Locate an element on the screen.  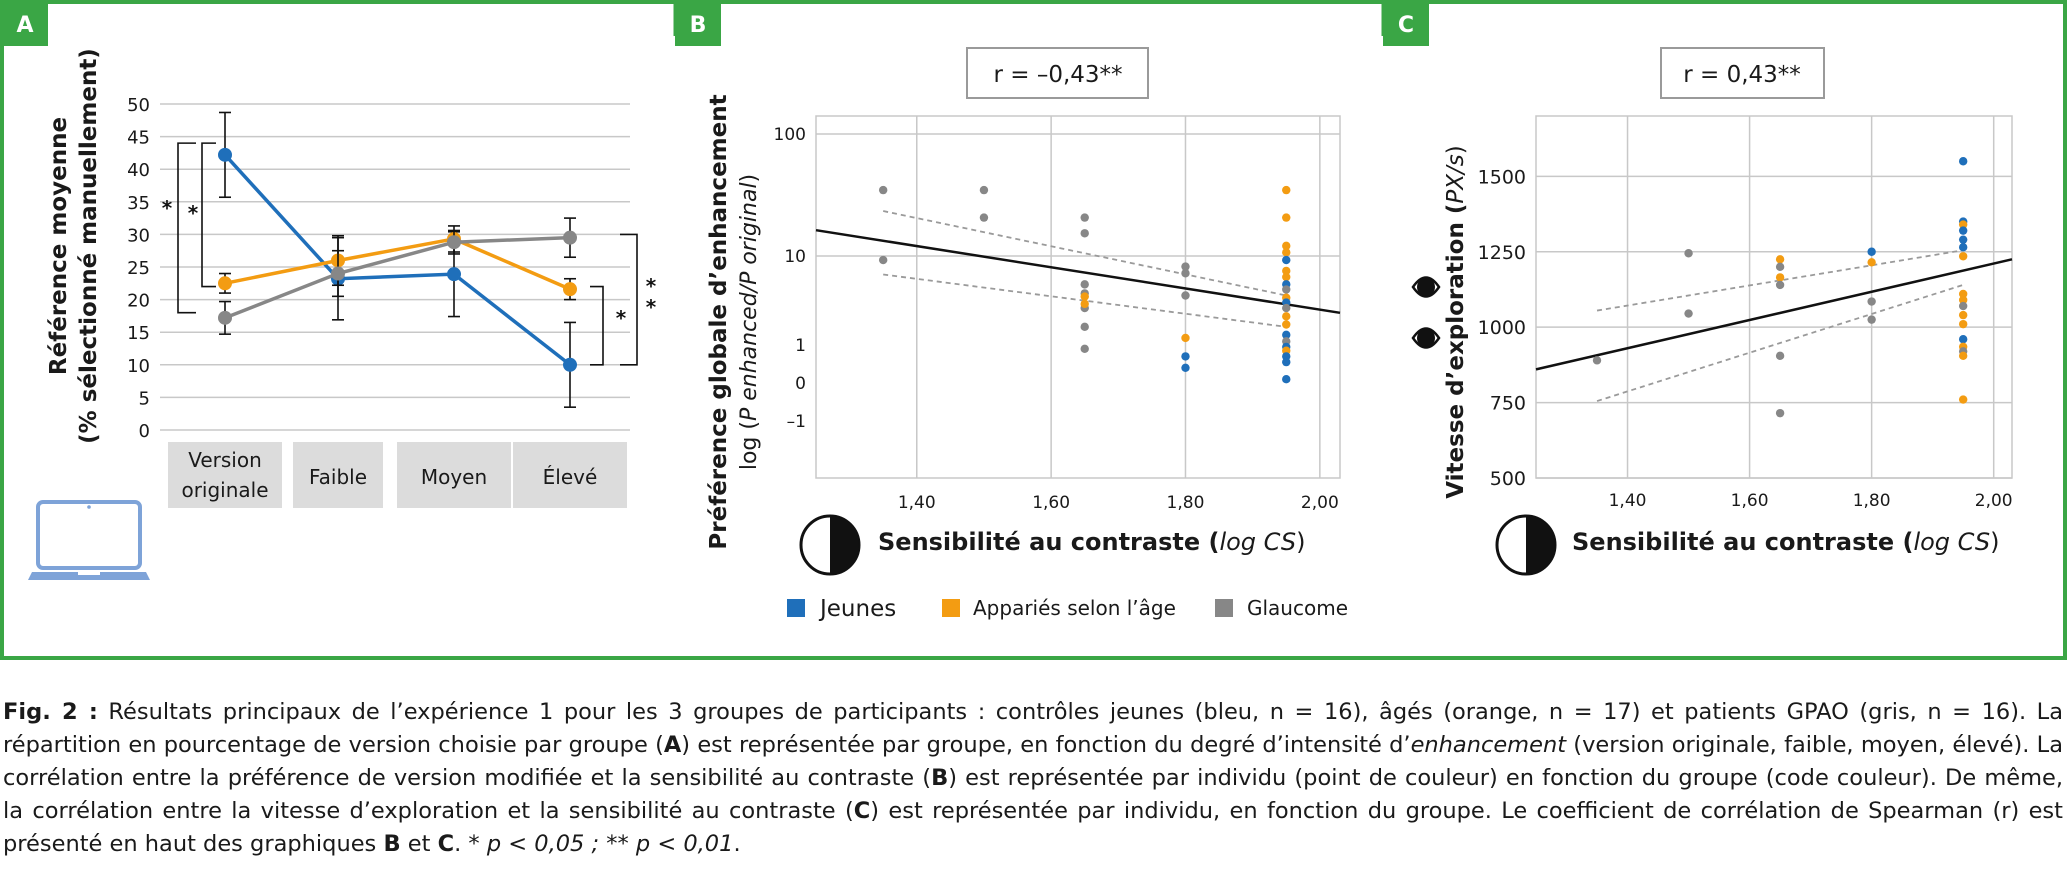
legend-label-glaucome: Glaucome is located at coordinates (1297, 608).